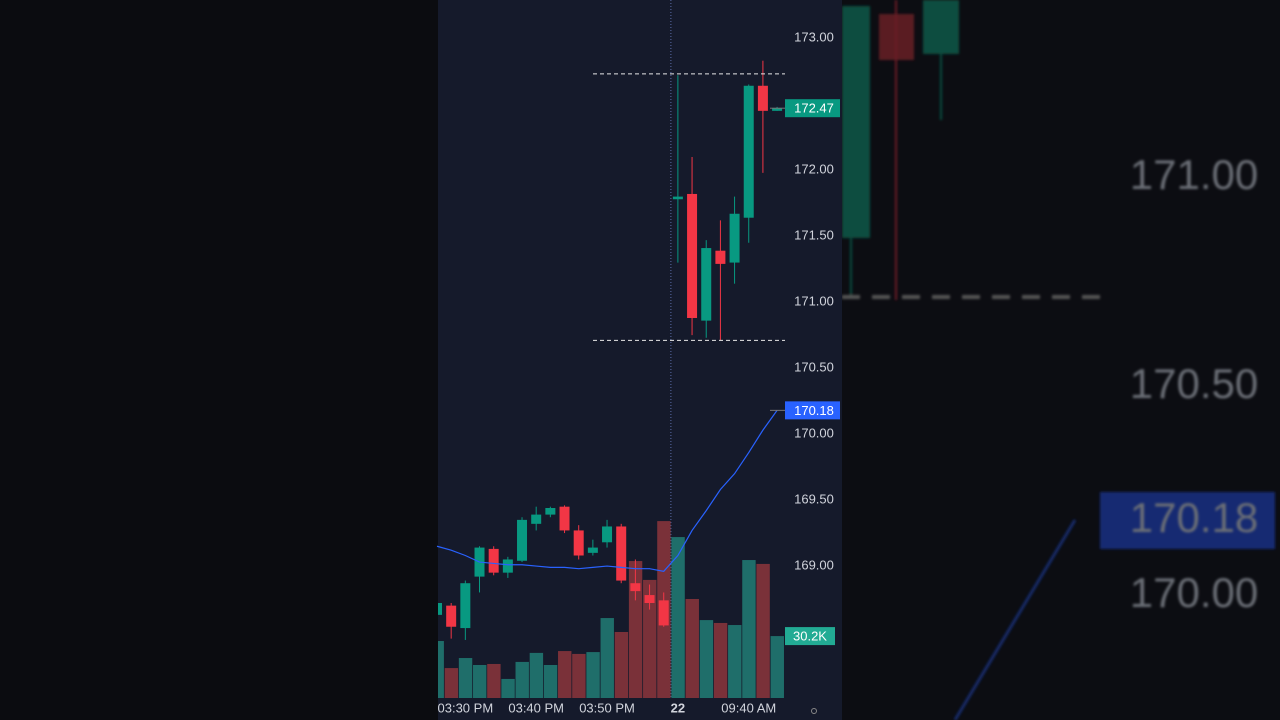  Describe the element at coordinates (814, 169) in the screenshot. I see `y-tick-label: 172.00` at that location.